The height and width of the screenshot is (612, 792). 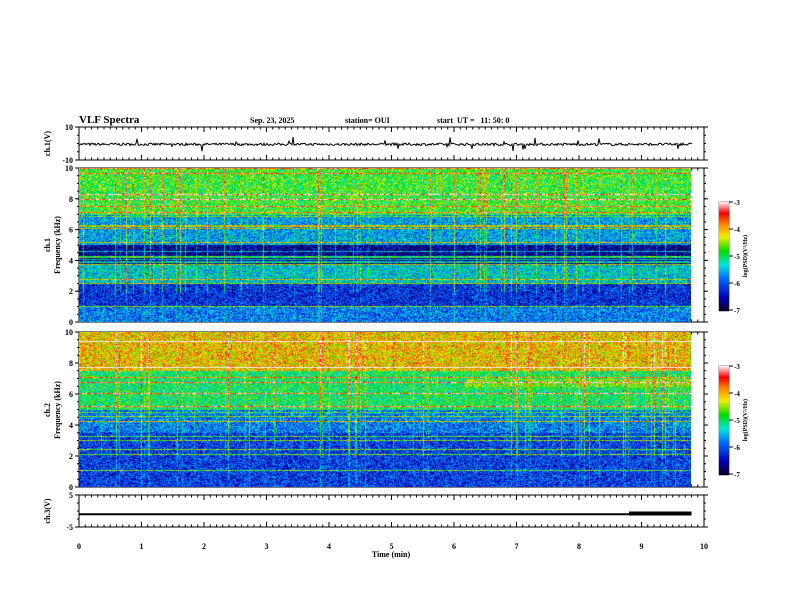 I want to click on x-tick-label: 9, so click(x=642, y=546).